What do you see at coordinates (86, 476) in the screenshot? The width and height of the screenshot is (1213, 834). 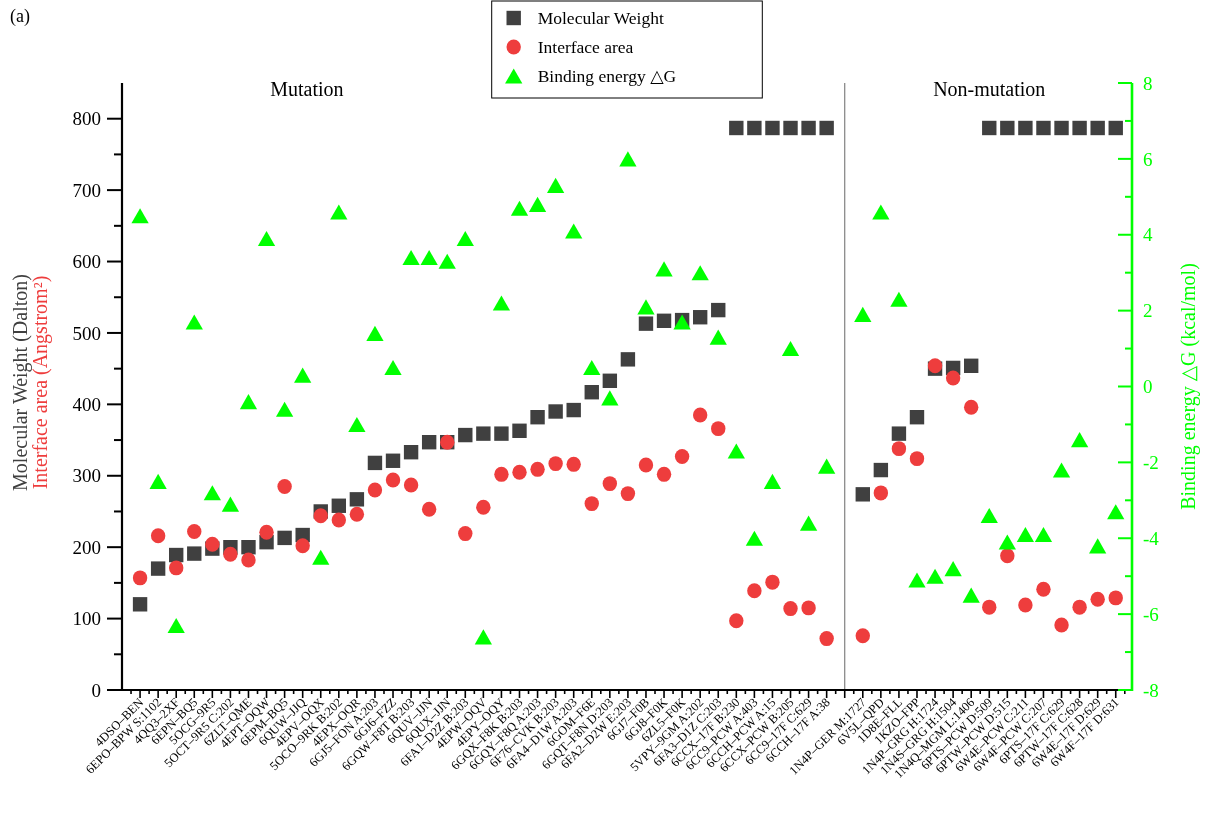 I see `y-tick-label: 300` at bounding box center [86, 476].